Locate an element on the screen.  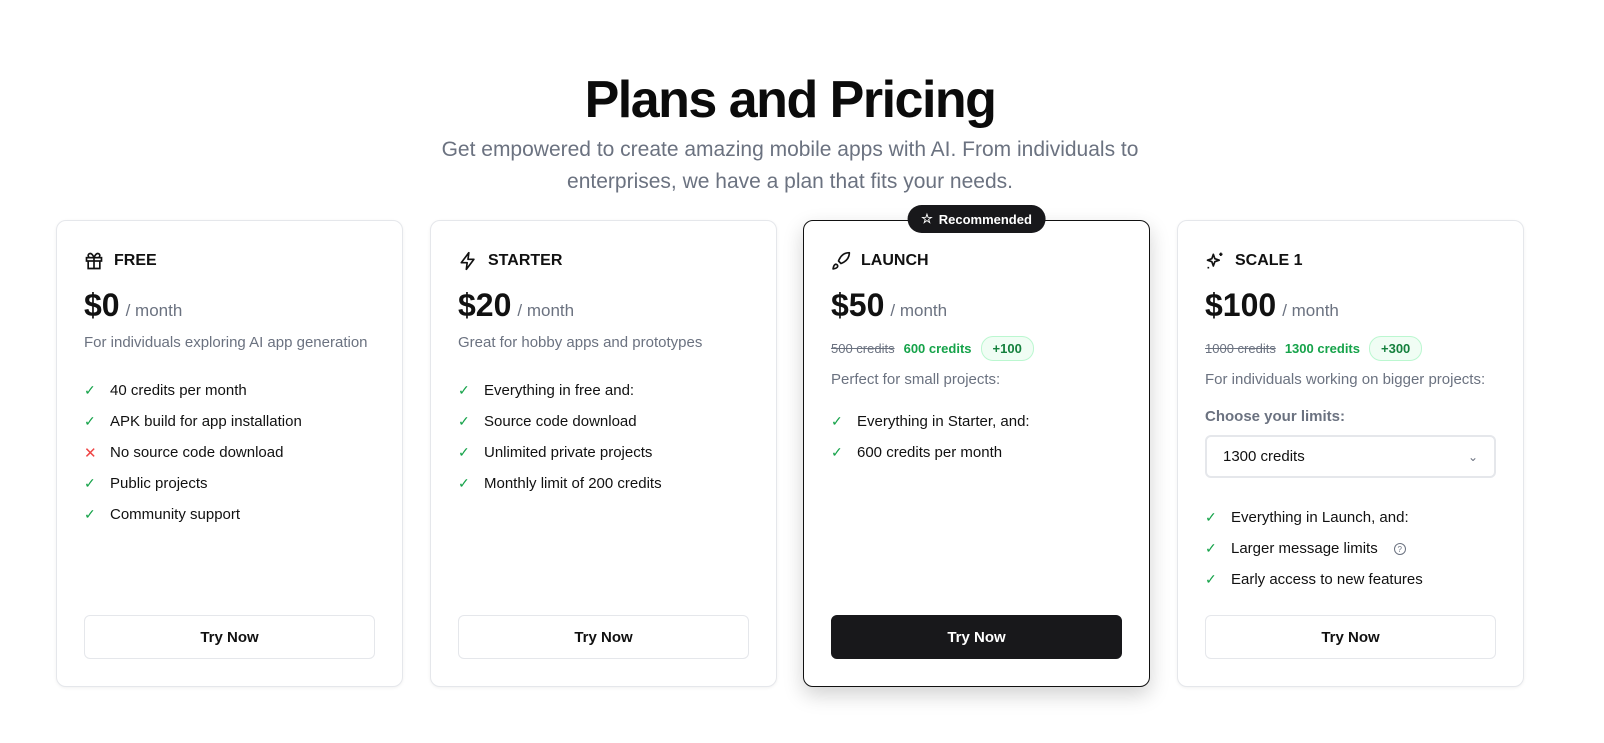
plan-price: $100 is located at coordinates (1241, 305).